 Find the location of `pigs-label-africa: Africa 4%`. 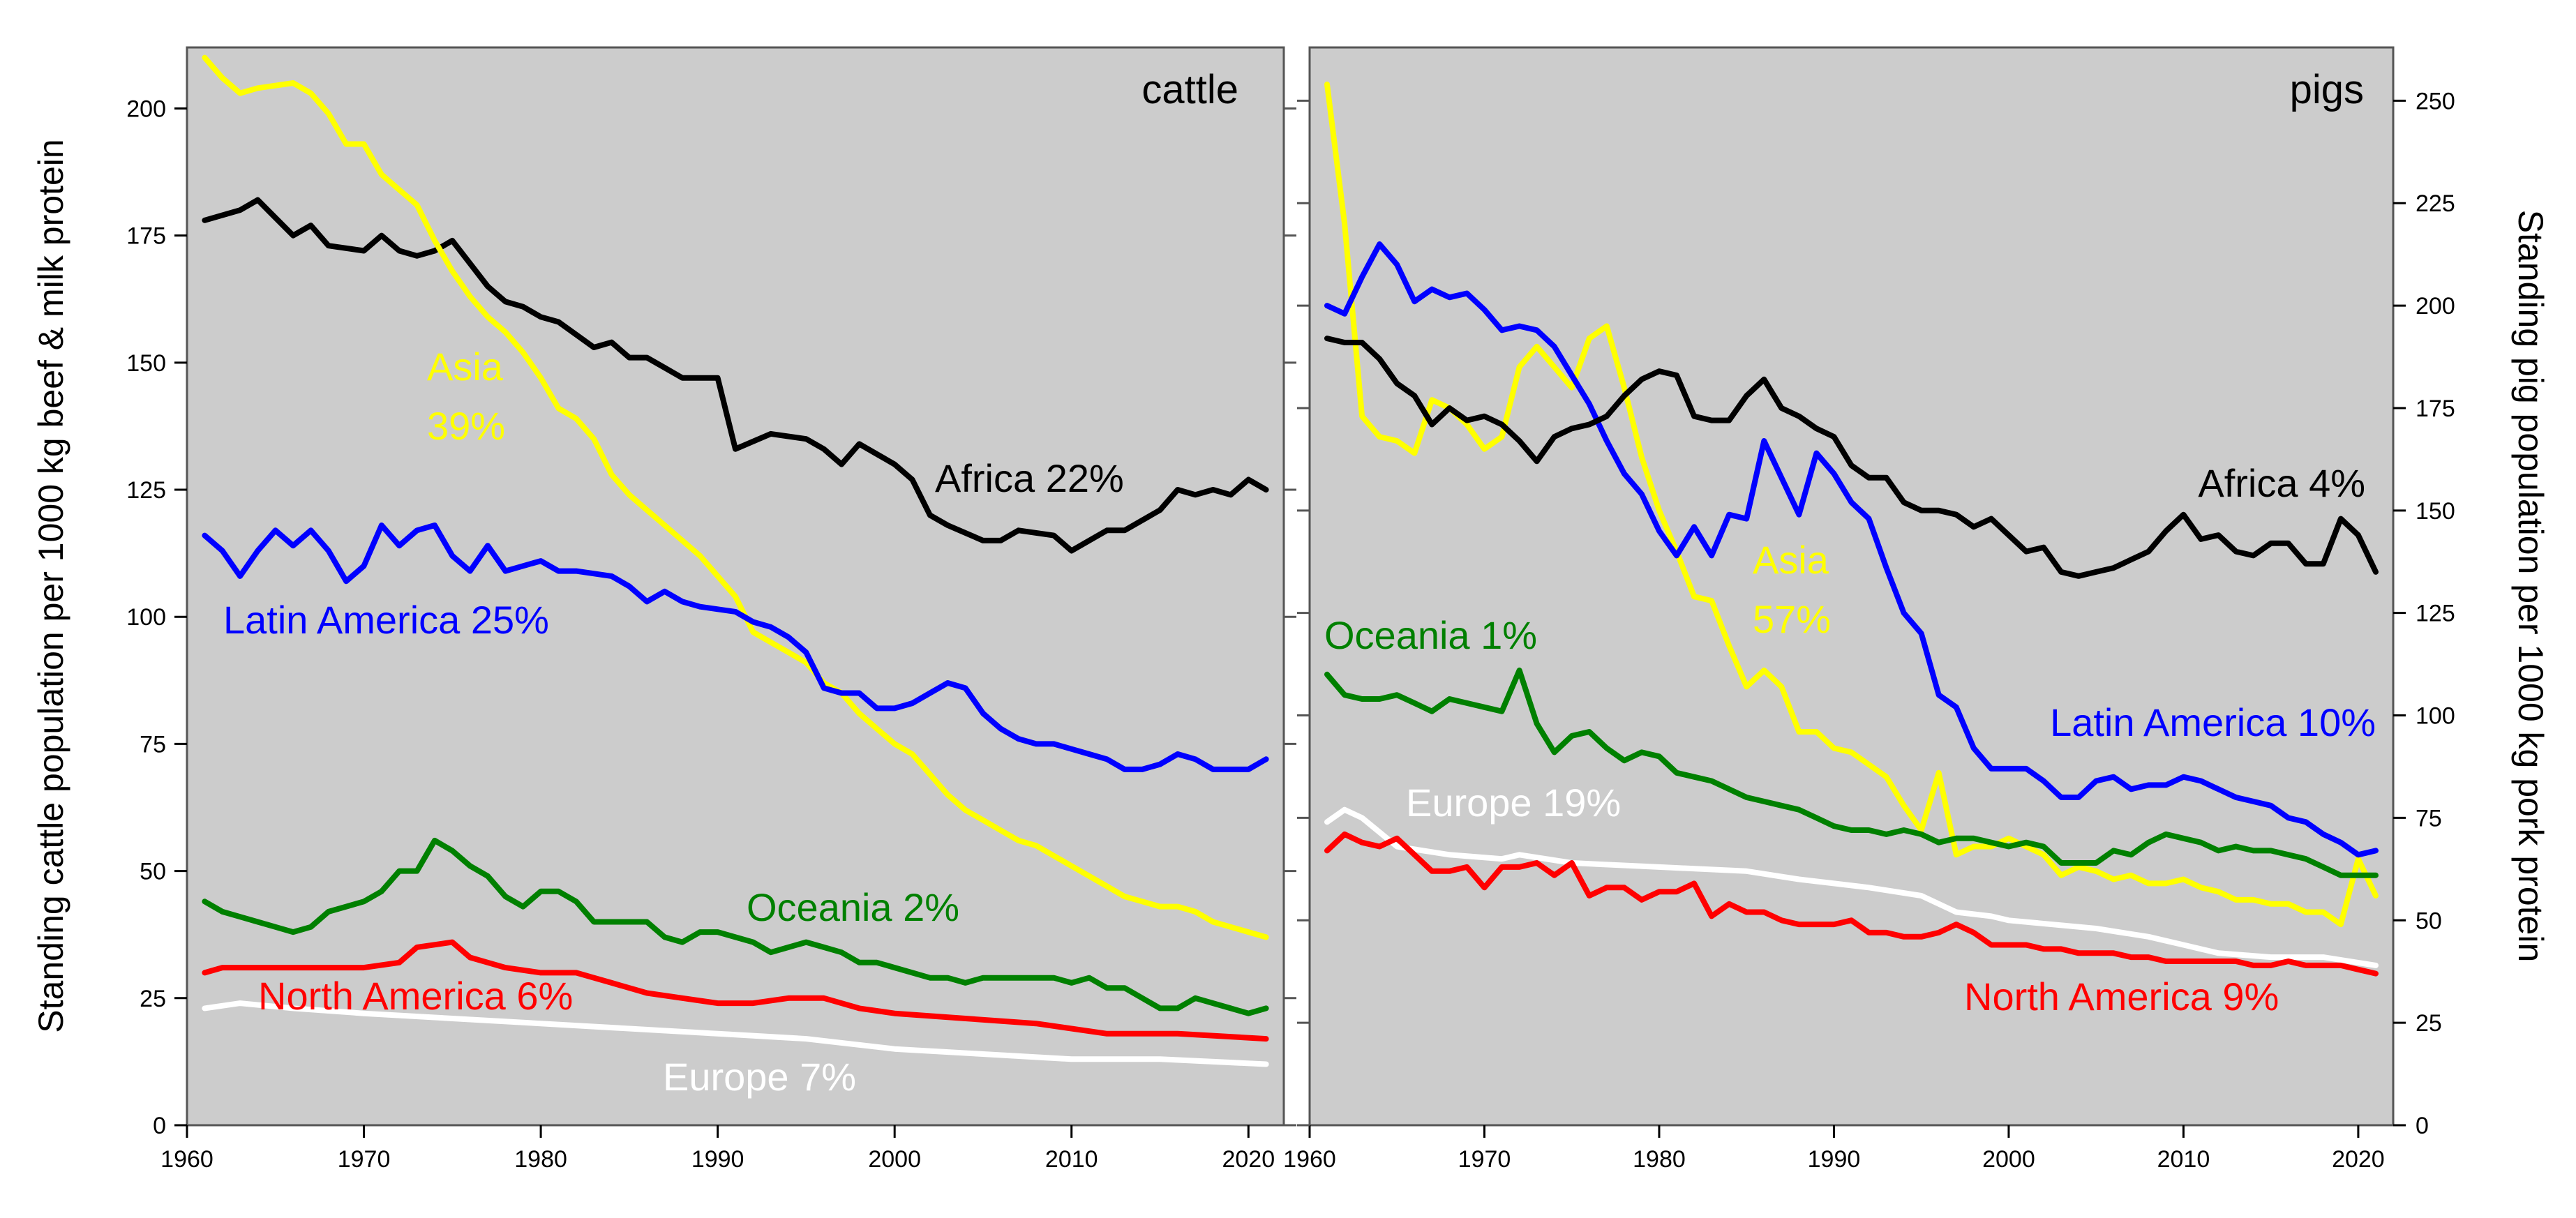

pigs-label-africa: Africa 4% is located at coordinates (2281, 483).